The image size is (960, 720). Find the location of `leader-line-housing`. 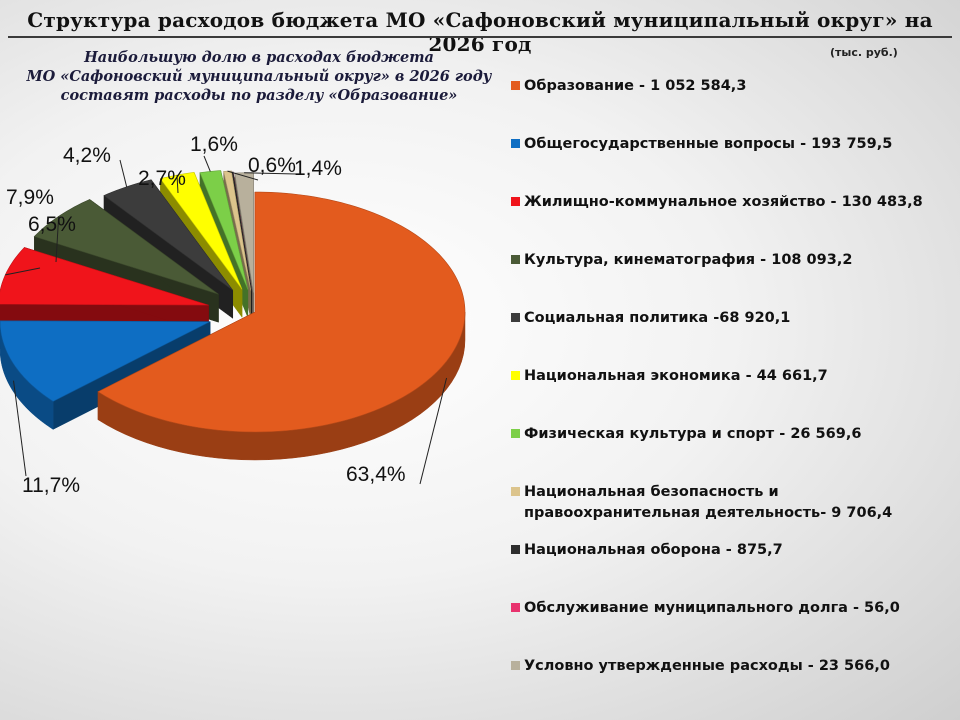

leader-line-housing is located at coordinates (23, 271).